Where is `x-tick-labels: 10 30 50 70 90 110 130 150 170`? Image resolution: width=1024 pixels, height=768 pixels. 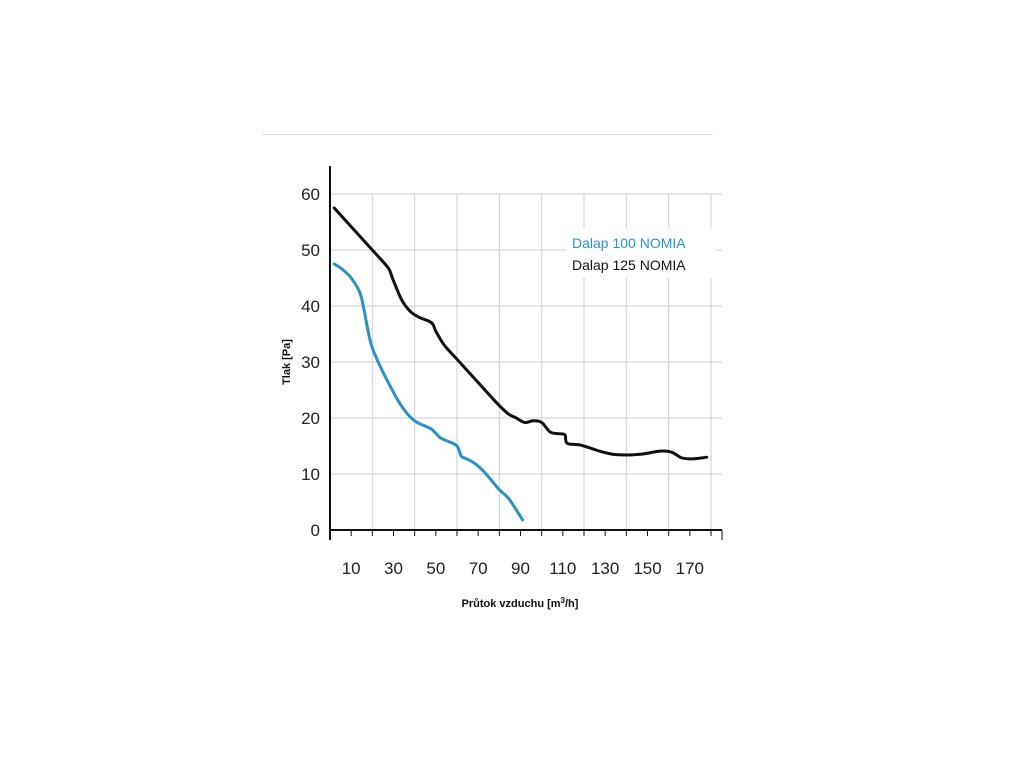 x-tick-labels: 10 30 50 70 90 110 130 150 170 is located at coordinates (523, 568).